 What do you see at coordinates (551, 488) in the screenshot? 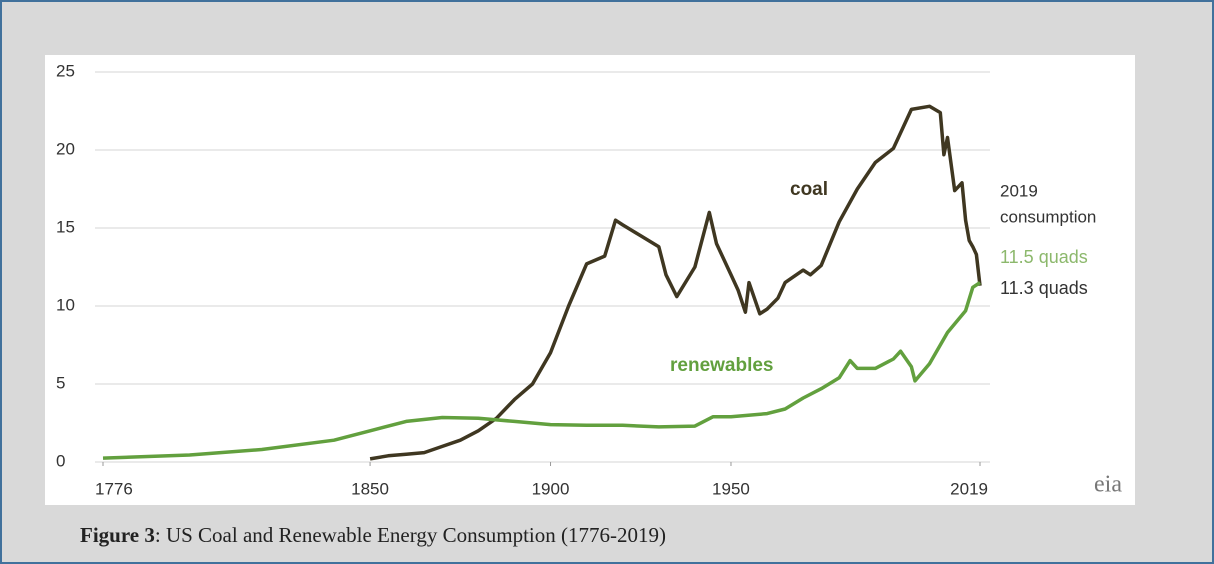
I see `x-tick-label: 1900` at bounding box center [551, 488].